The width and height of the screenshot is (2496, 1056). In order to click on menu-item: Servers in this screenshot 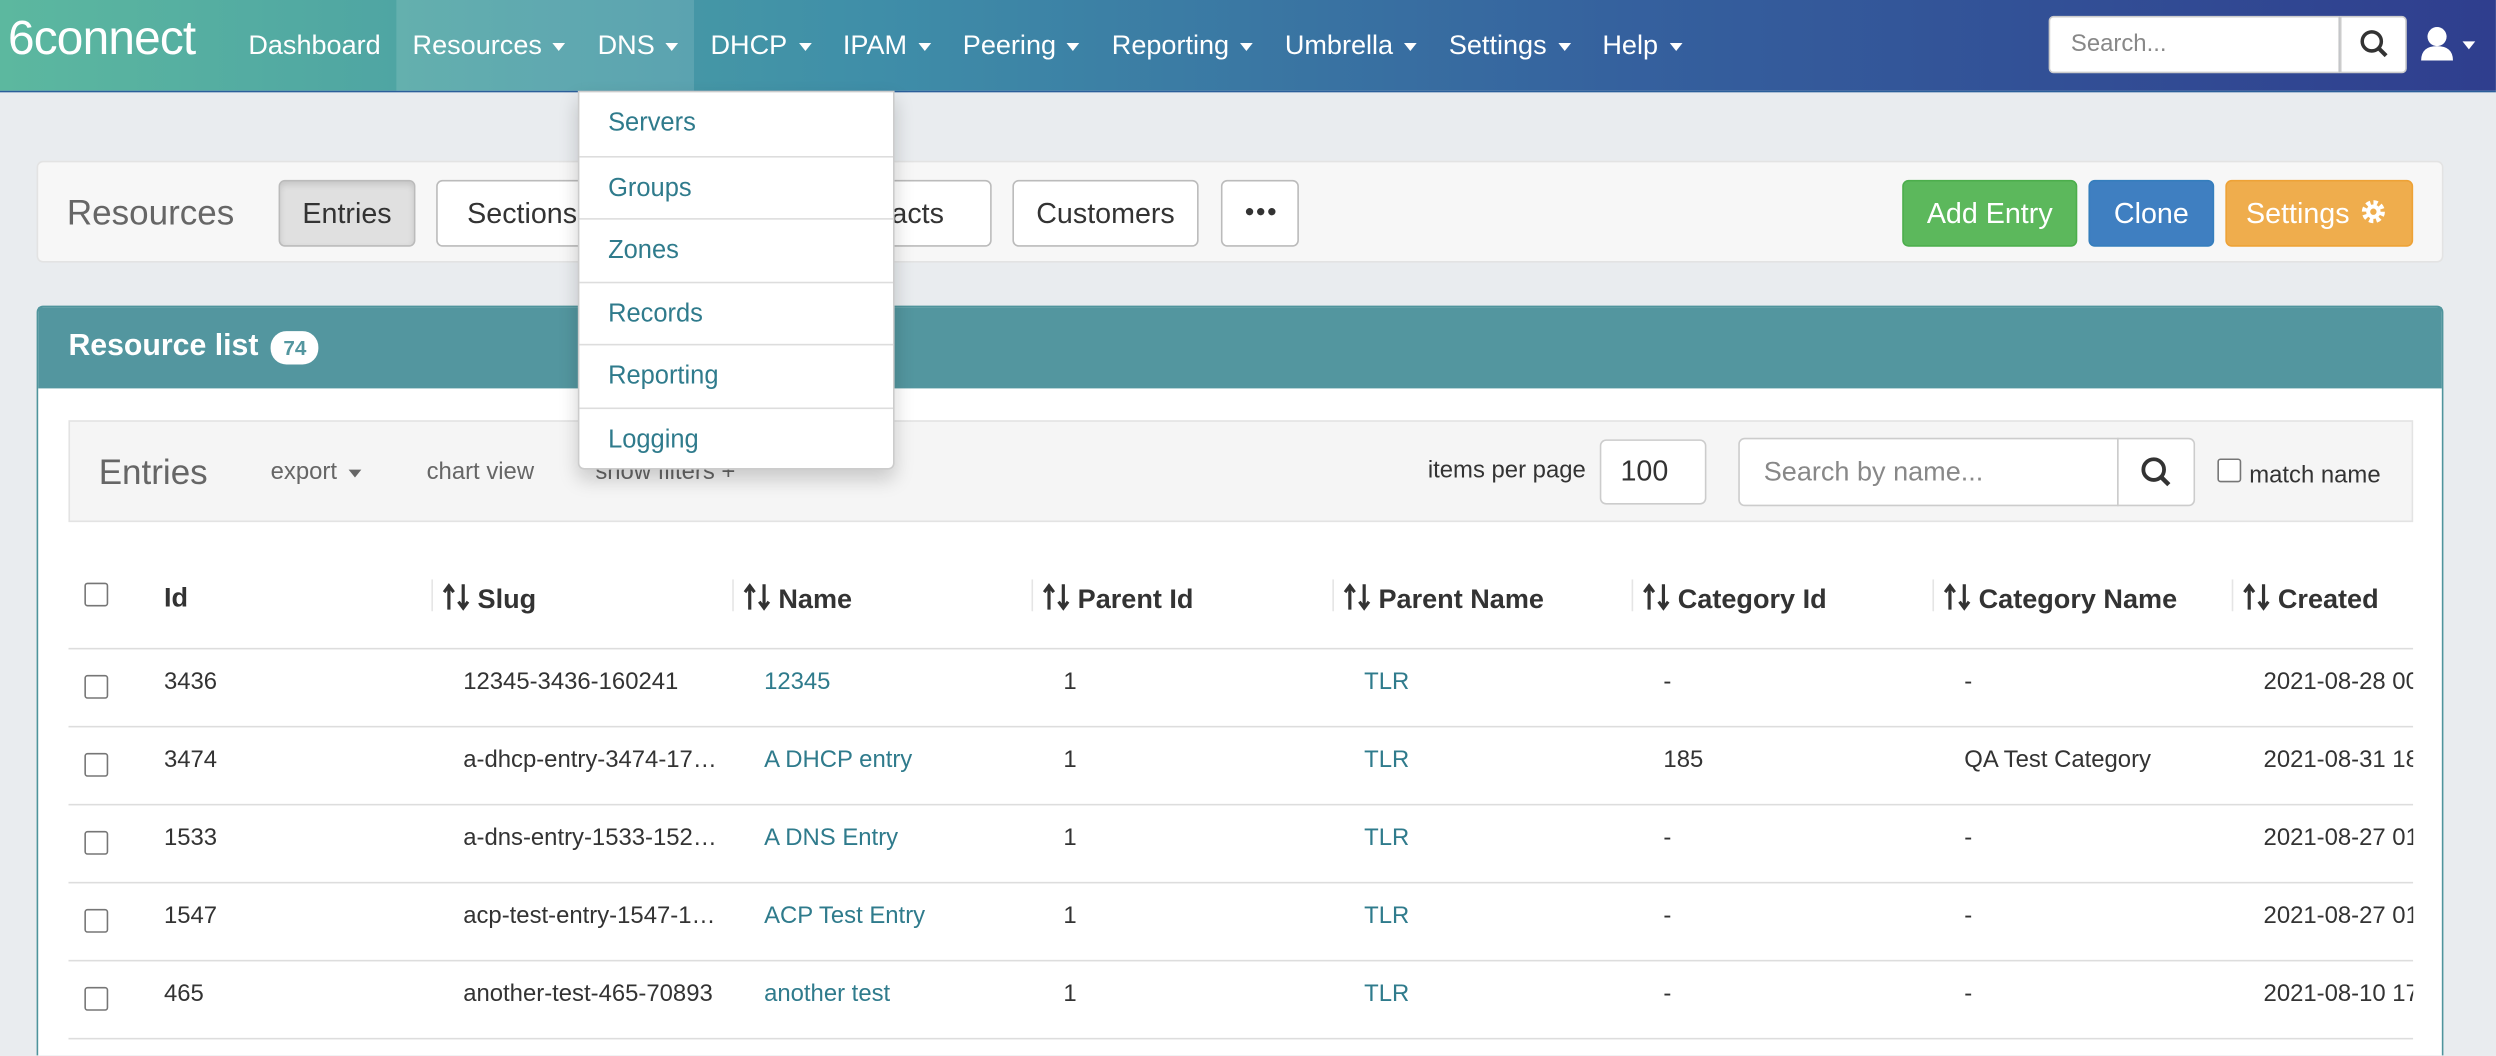, I will do `click(736, 123)`.